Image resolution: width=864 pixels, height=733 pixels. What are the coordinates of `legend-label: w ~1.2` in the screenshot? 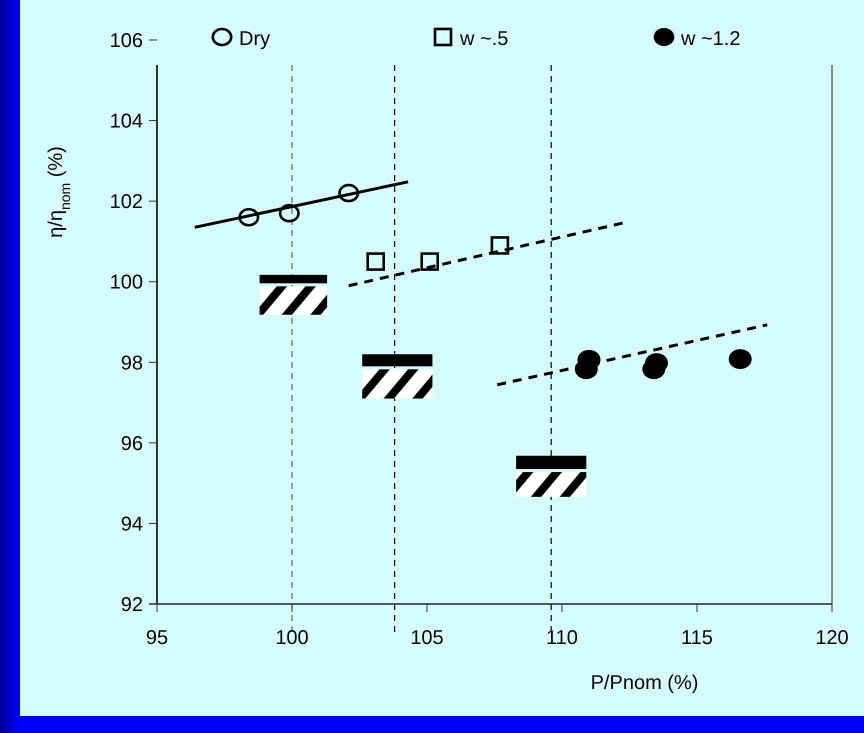 It's located at (710, 39).